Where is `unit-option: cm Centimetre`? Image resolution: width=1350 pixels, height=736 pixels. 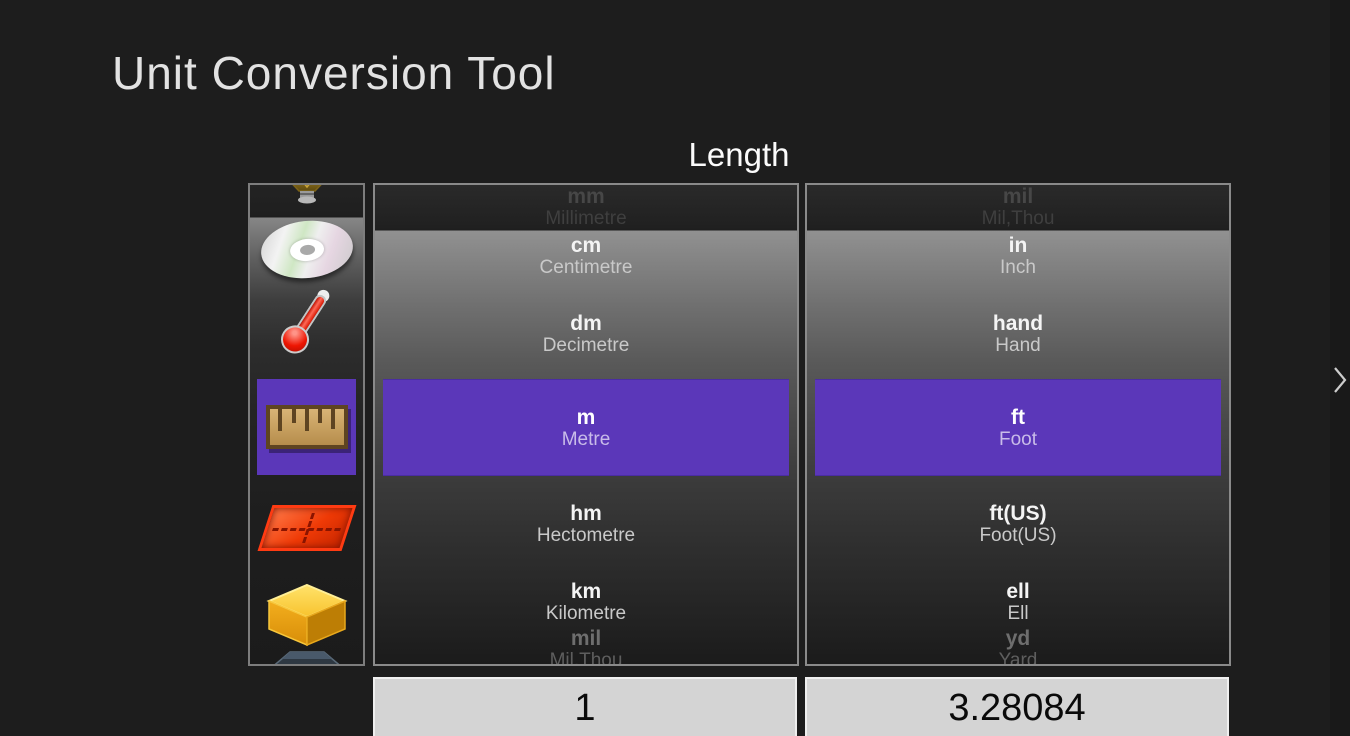 unit-option: cm Centimetre is located at coordinates (586, 256).